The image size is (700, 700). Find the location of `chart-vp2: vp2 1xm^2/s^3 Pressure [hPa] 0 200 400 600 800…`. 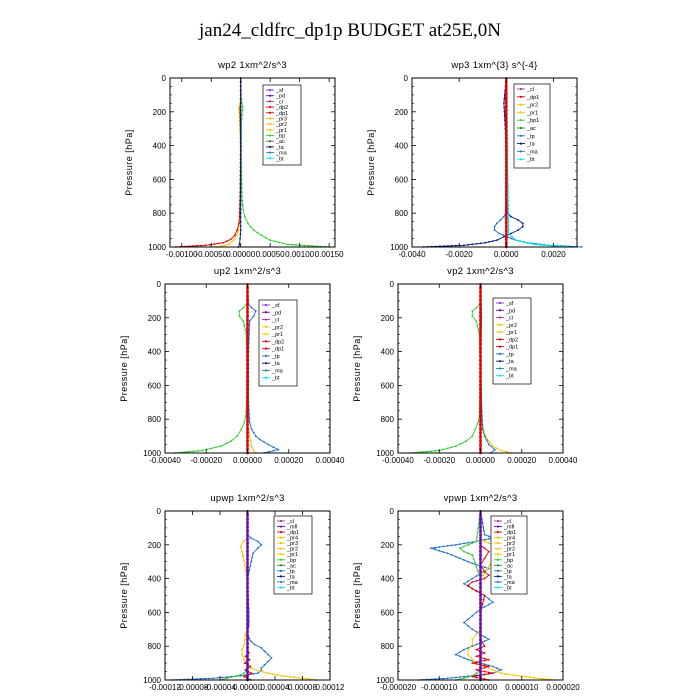

chart-vp2: vp2 1xm^2/s^3 Pressure [hPa] 0 200 400 600 800… is located at coordinates (465, 365).